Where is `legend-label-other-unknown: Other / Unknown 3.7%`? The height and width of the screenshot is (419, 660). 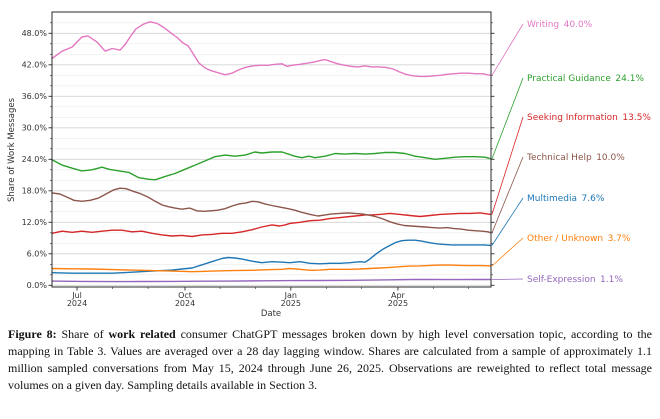
legend-label-other-unknown: Other / Unknown 3.7% is located at coordinates (579, 239).